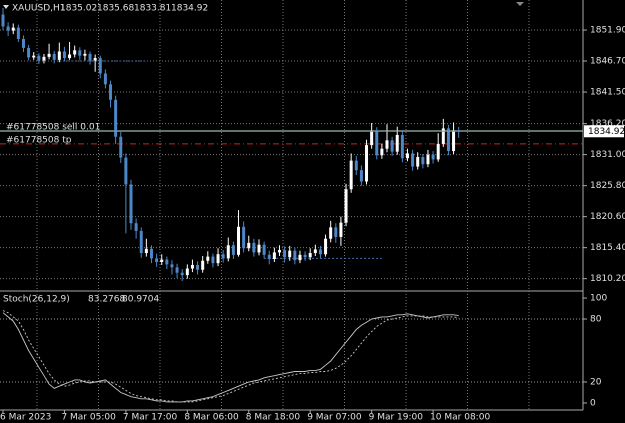  What do you see at coordinates (607, 217) in the screenshot?
I see `y-tick-label: 1820.60` at bounding box center [607, 217].